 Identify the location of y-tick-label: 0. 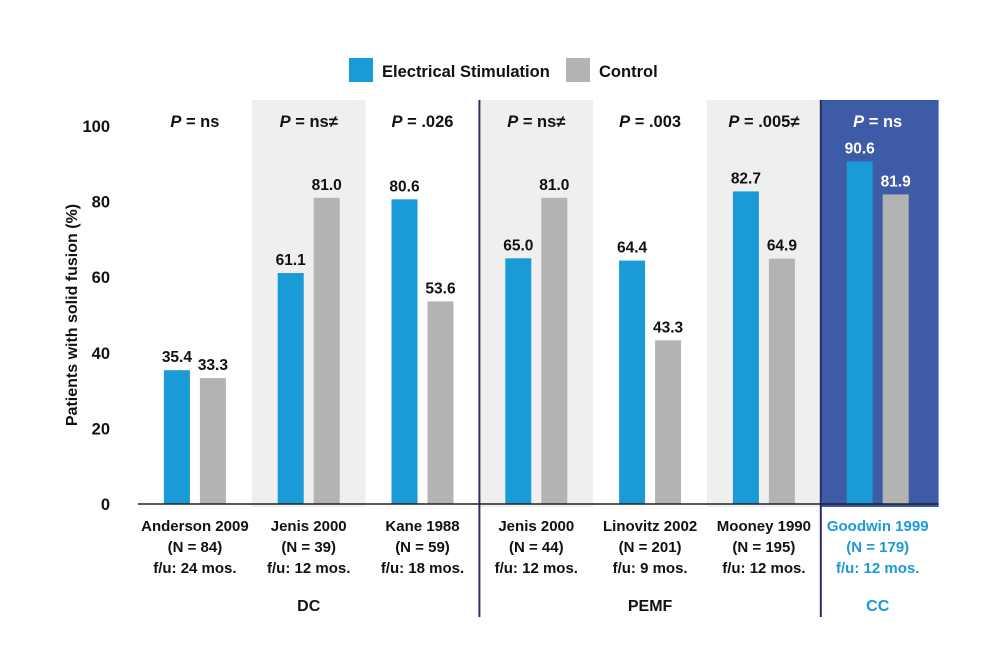
(105, 505).